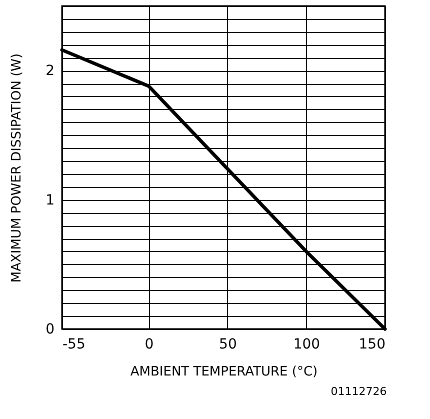 This screenshot has width=430, height=419. I want to click on y-tick-label: 1, so click(50, 200).